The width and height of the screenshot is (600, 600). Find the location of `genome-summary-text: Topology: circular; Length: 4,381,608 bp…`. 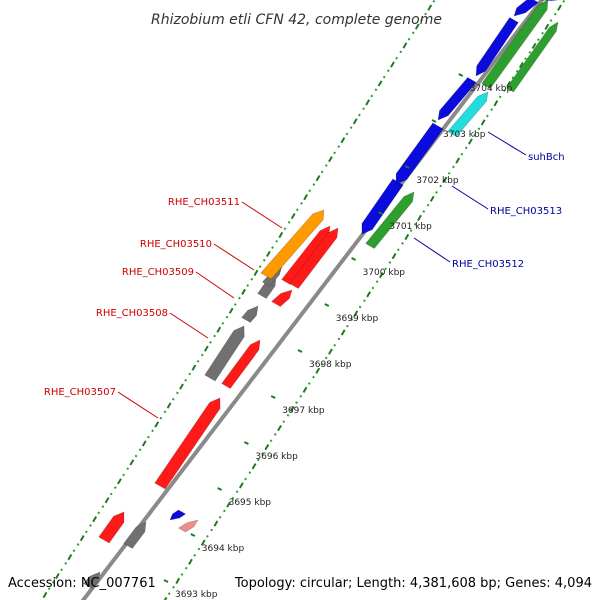

genome-summary-text: Topology: circular; Length: 4,381,608 bp… is located at coordinates (413, 583).